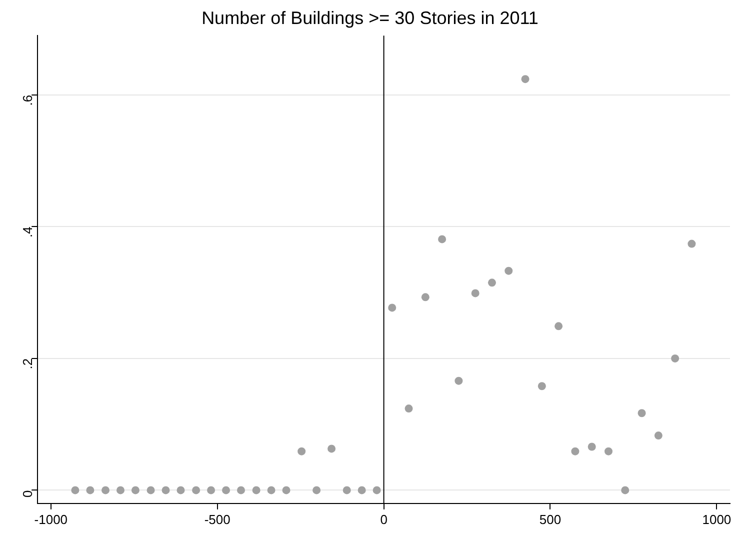 This screenshot has width=744, height=541. What do you see at coordinates (550, 519) in the screenshot?
I see `x-tick-label: 500` at bounding box center [550, 519].